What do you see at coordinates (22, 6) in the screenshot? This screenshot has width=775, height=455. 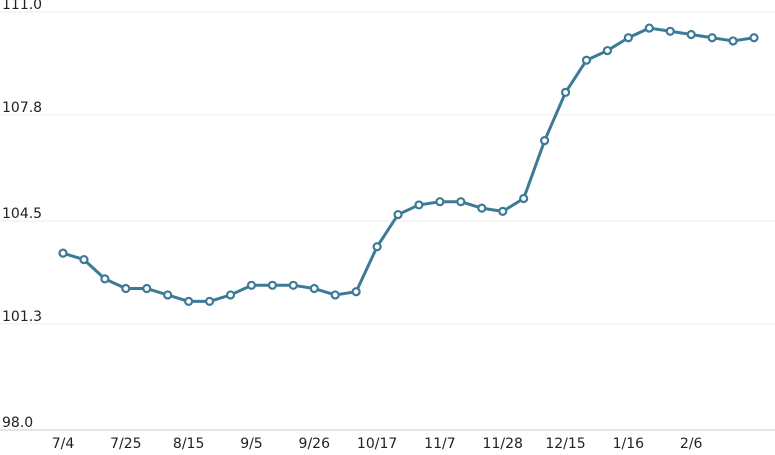 I see `y-tick-label: 111.0` at bounding box center [22, 6].